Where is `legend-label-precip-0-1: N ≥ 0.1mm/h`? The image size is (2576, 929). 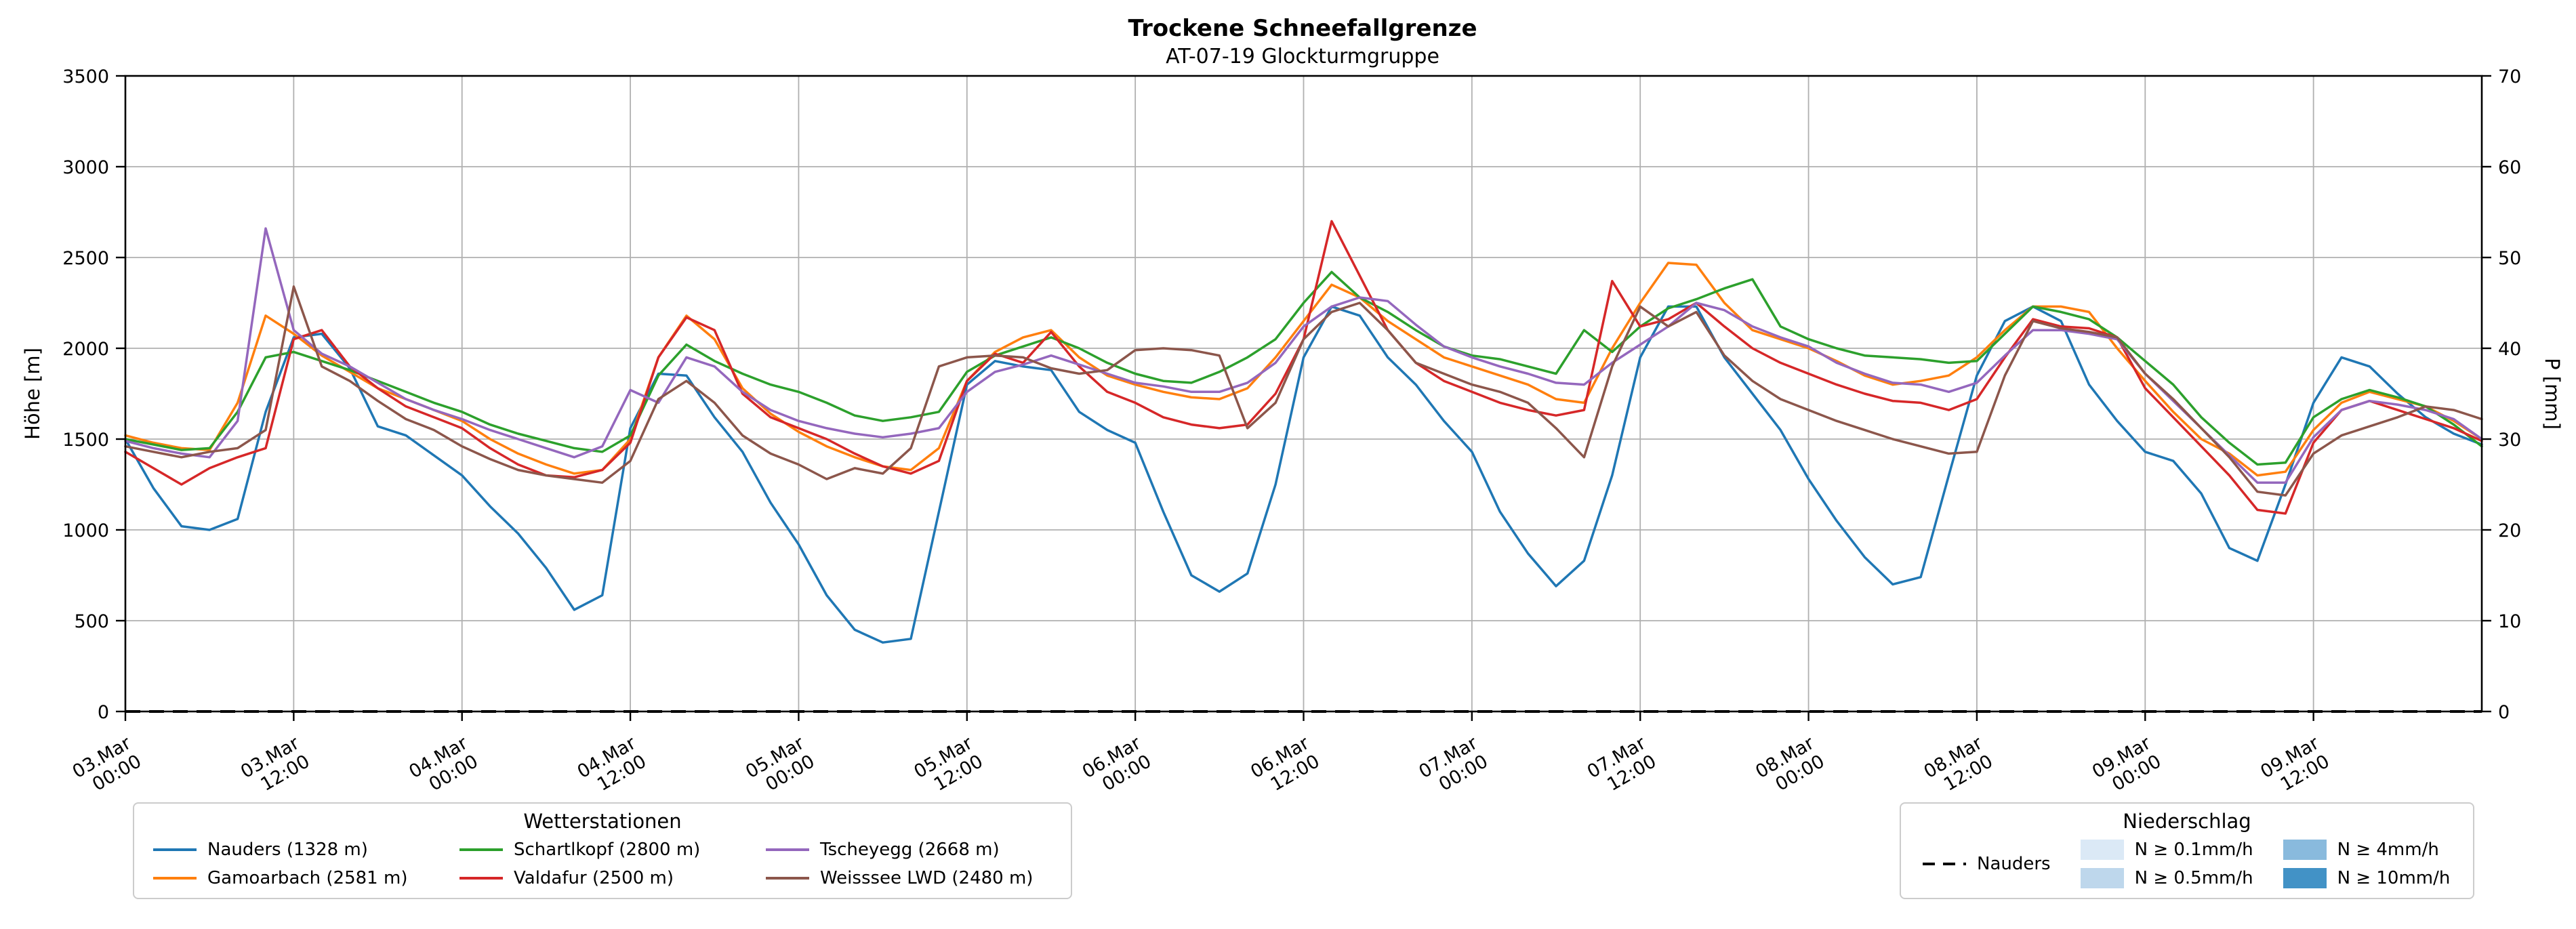 legend-label-precip-0-1: N ≥ 0.1mm/h is located at coordinates (2193, 851).